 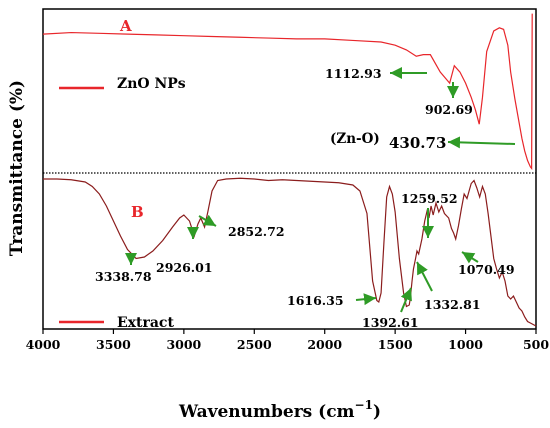 I want to click on x-axis-title: Wavenumbers (cm−1), so click(x=279, y=410).